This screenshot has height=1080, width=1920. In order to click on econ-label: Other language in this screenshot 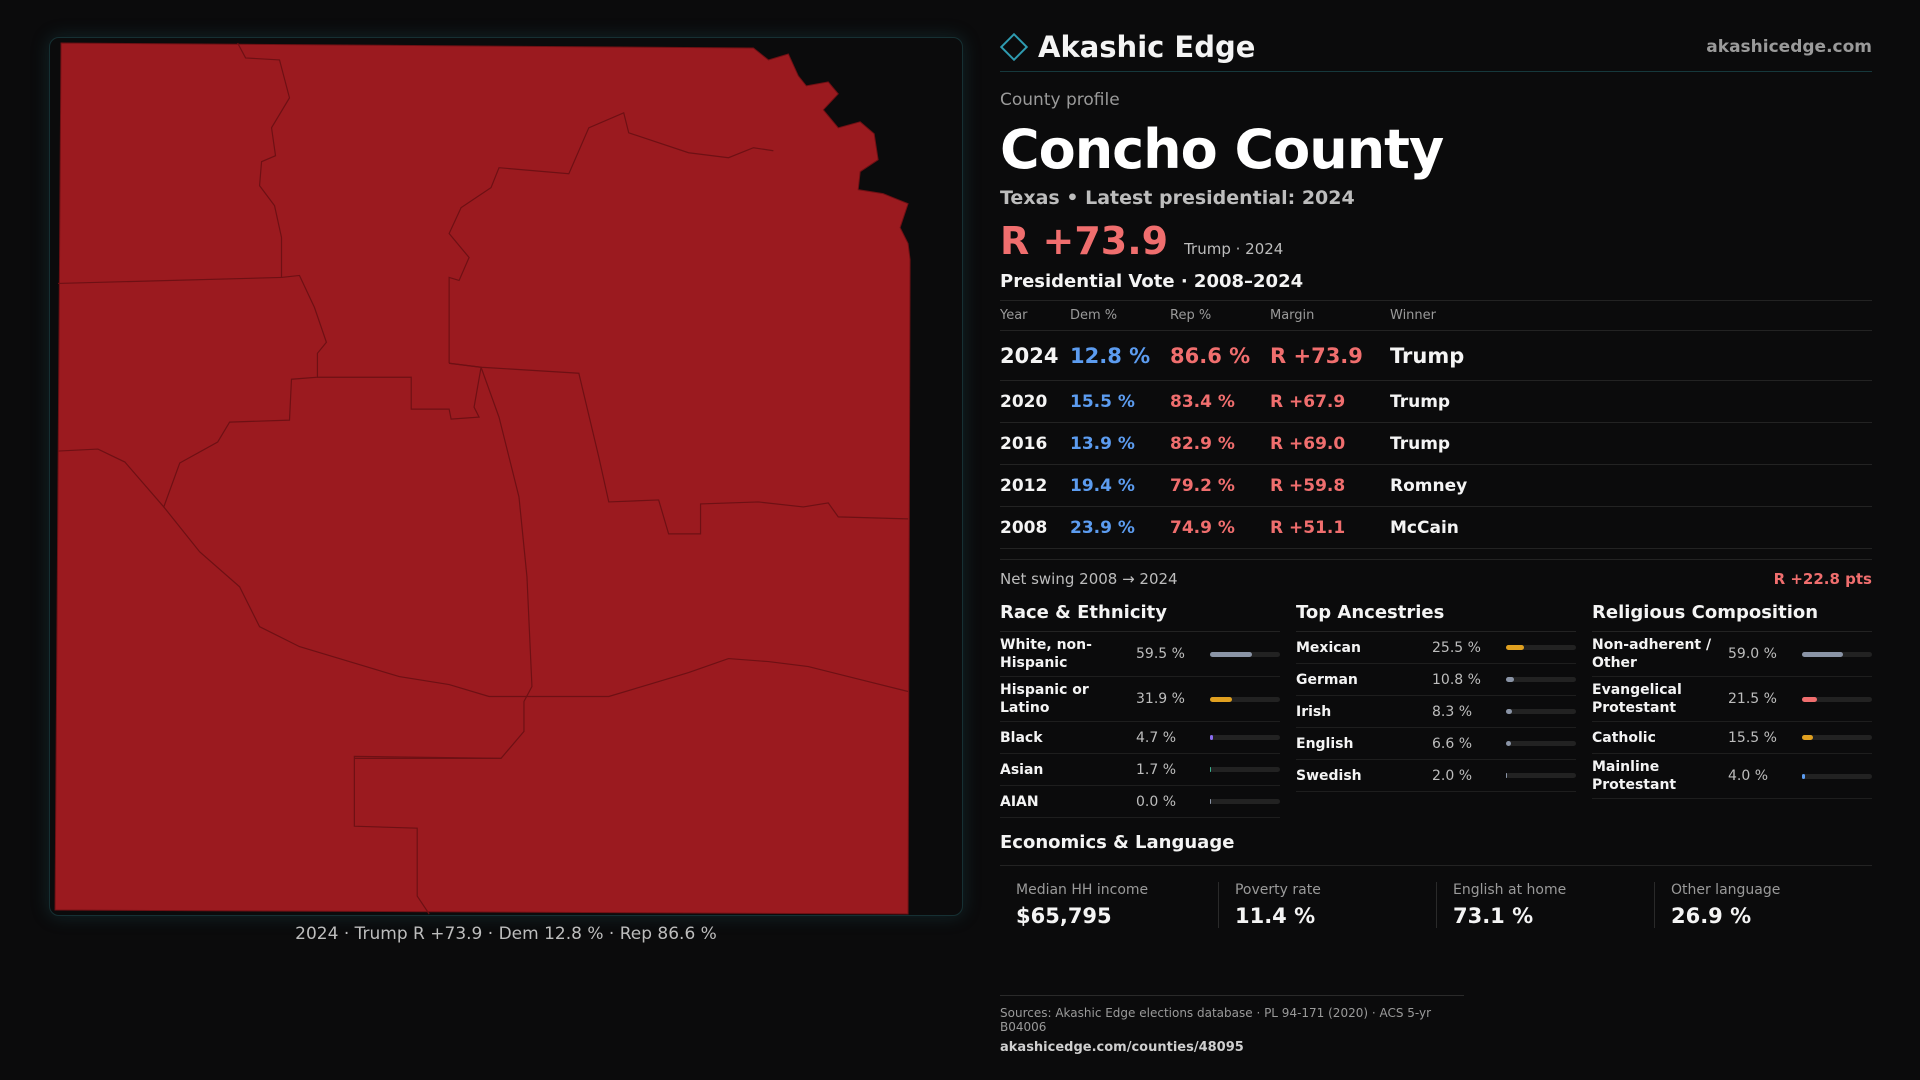, I will do `click(1725, 890)`.